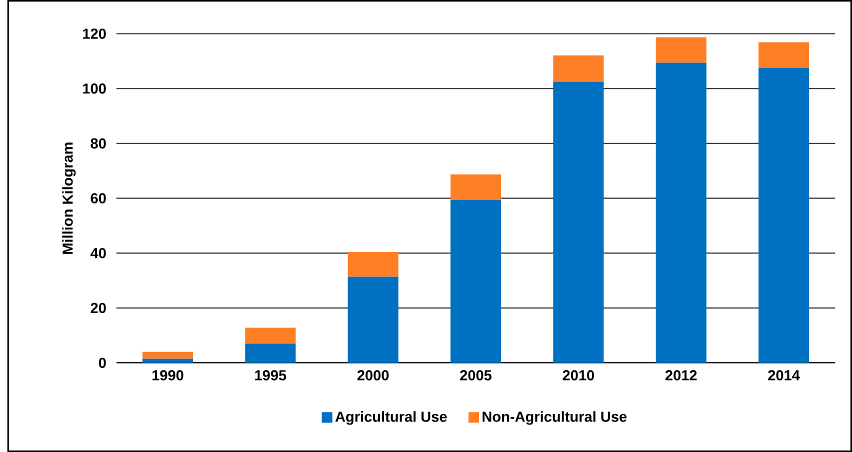 Image resolution: width=852 pixels, height=452 pixels. What do you see at coordinates (554, 418) in the screenshot?
I see `legend-label: Non-Agricultural Use` at bounding box center [554, 418].